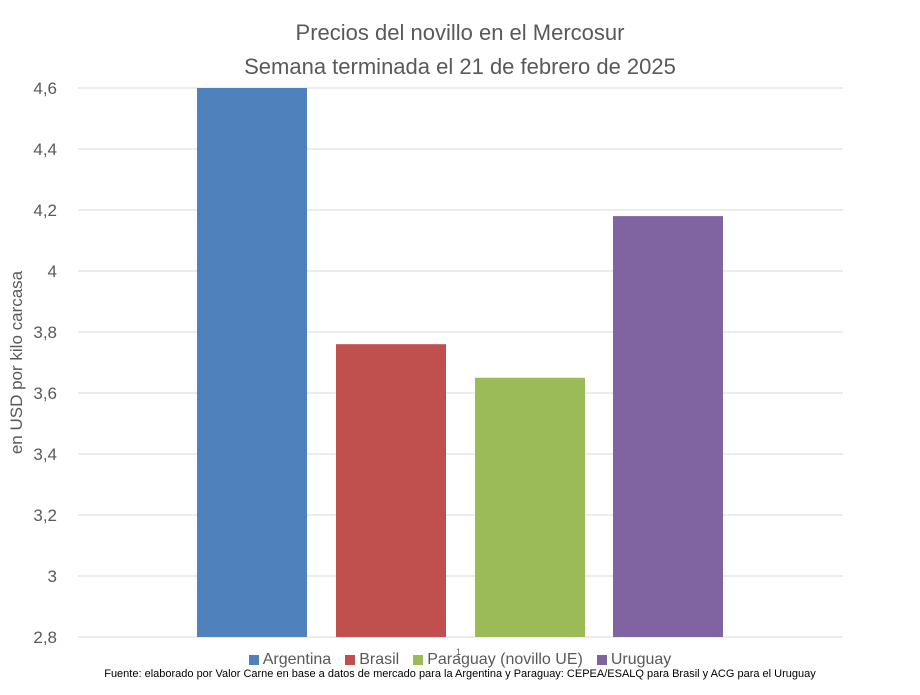  I want to click on y-tick-label: 3,4, so click(45, 454).